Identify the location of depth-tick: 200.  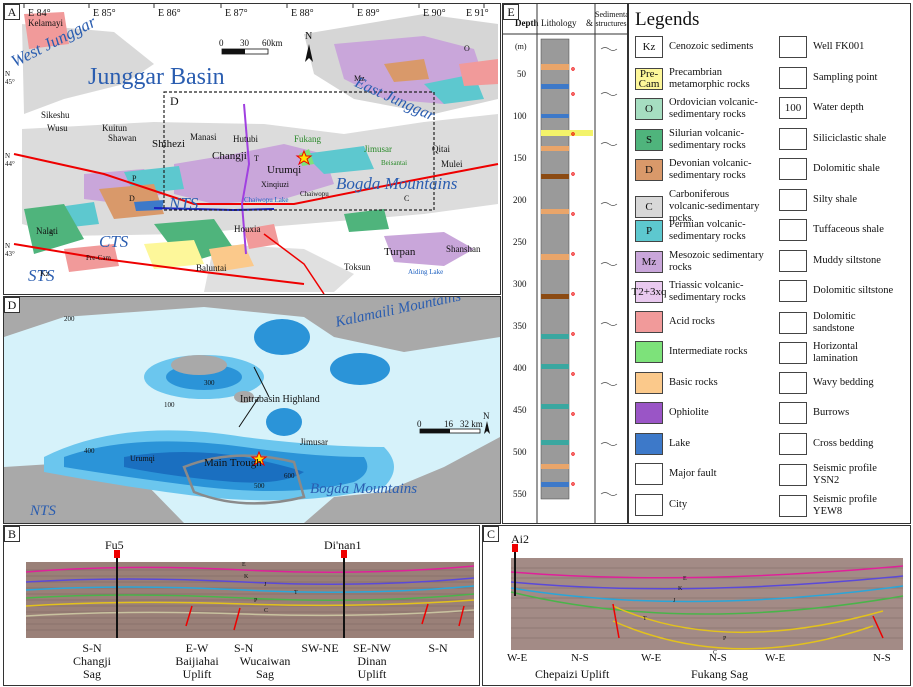
(520, 200).